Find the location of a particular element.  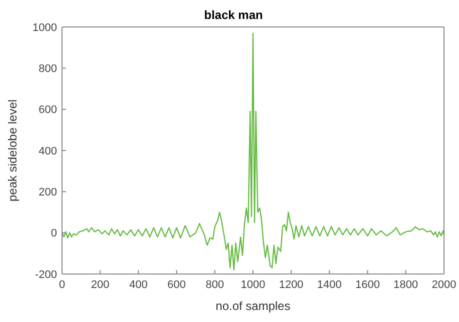

x-tick-label: 600 is located at coordinates (176, 284).